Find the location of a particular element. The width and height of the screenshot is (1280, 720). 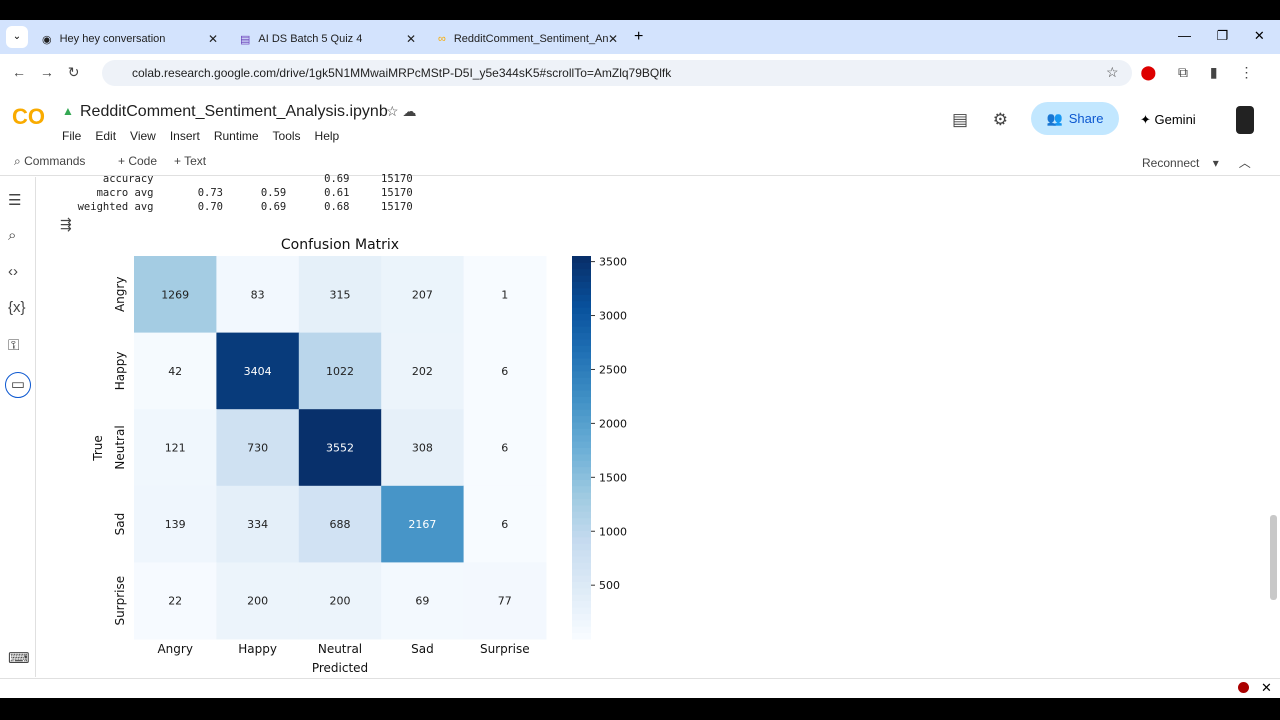

avatar is located at coordinates (1245, 120).